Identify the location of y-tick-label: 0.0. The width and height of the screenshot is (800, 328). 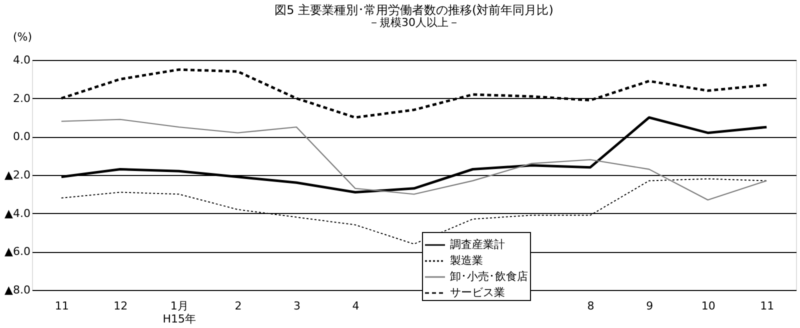
(21, 137).